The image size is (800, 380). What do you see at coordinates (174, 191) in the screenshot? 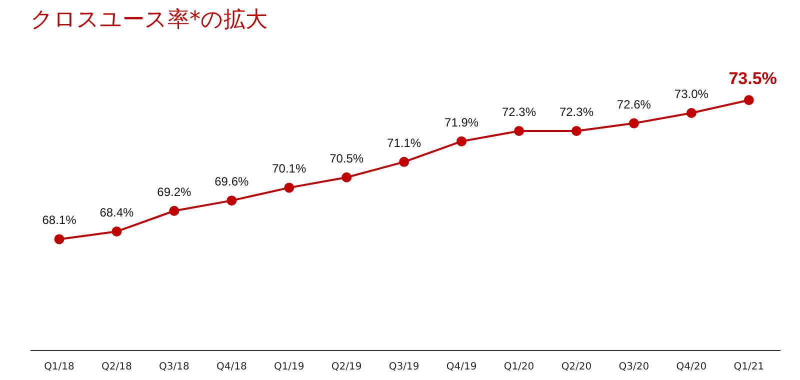
I see `data-label: 69.2%` at bounding box center [174, 191].